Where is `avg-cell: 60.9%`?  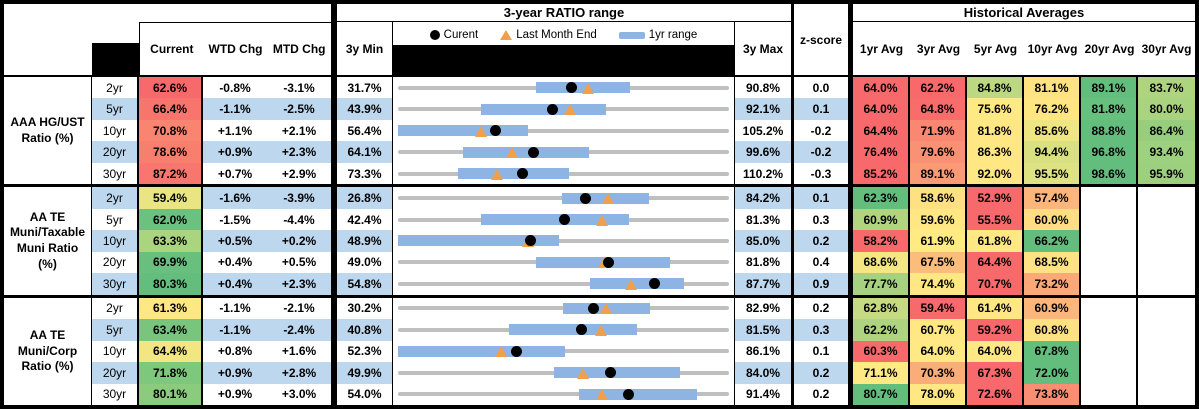
avg-cell: 60.9% is located at coordinates (881, 219).